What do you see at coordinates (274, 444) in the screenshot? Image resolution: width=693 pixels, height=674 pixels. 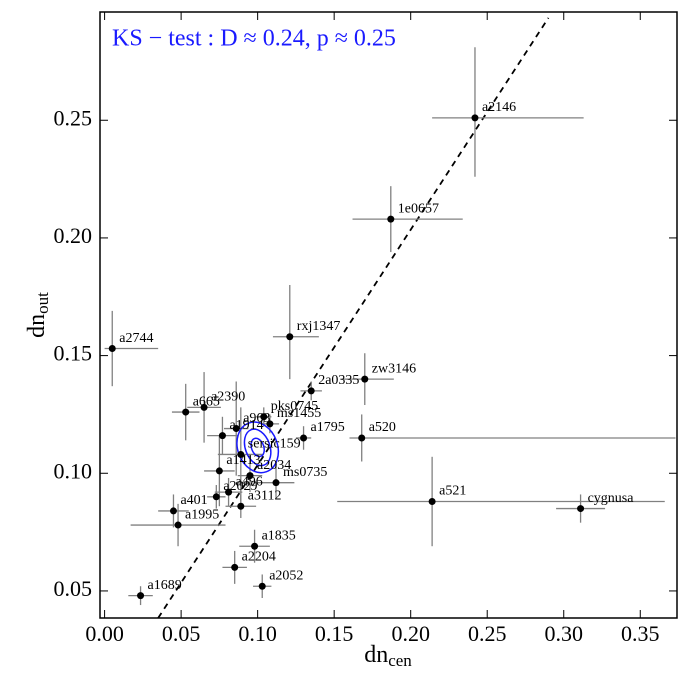 I see `point-label: sersic159` at bounding box center [274, 444].